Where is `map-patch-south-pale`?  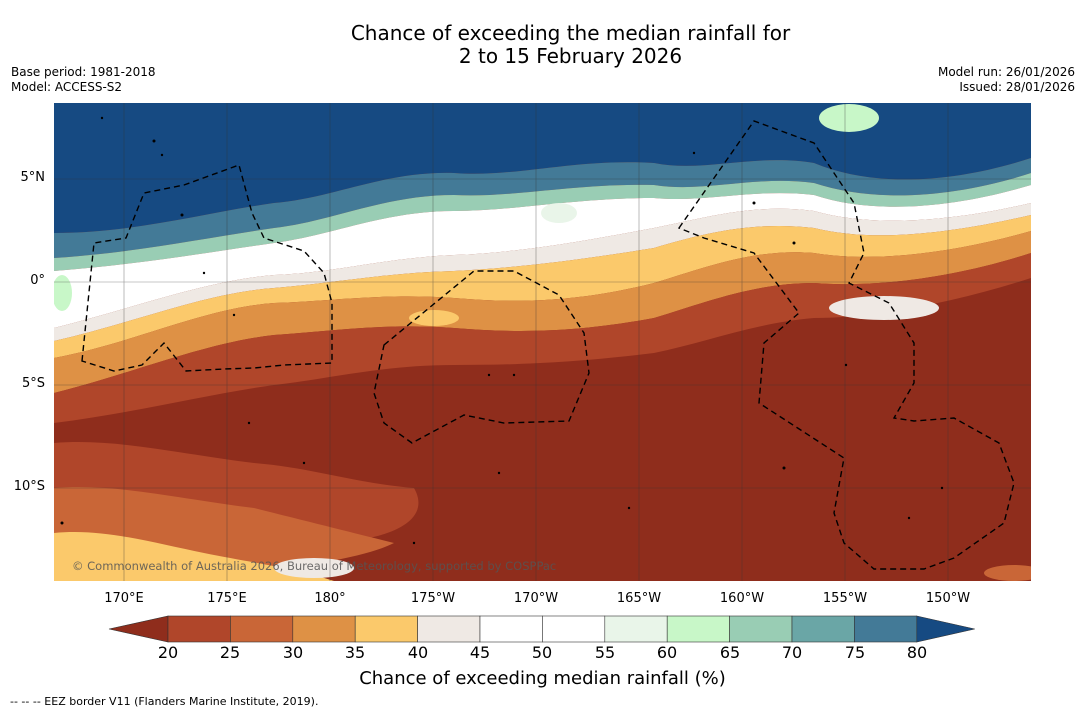
map-patch-south-pale is located at coordinates (314, 568).